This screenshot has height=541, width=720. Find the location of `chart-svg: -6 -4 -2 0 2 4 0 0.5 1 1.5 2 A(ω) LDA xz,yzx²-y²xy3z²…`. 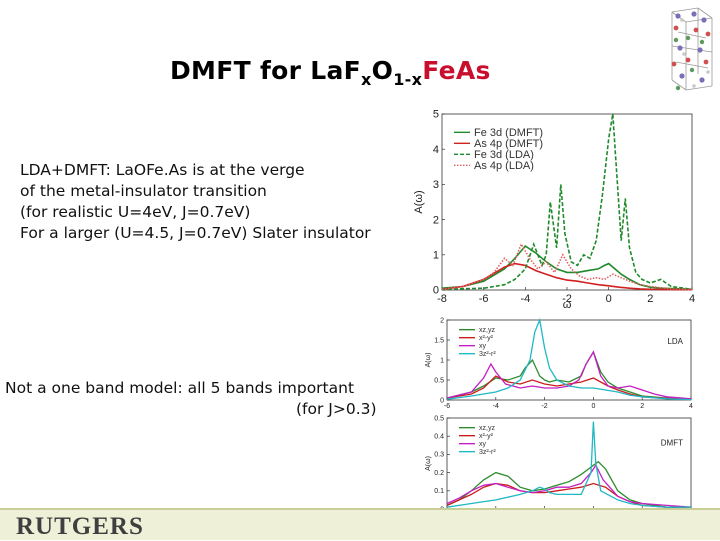

chart-svg: -6 -4 -2 0 2 4 0 0.5 1 1.5 2 A(ω) LDA xz,yzx²-y²xy3z²… is located at coordinates (559, 363).